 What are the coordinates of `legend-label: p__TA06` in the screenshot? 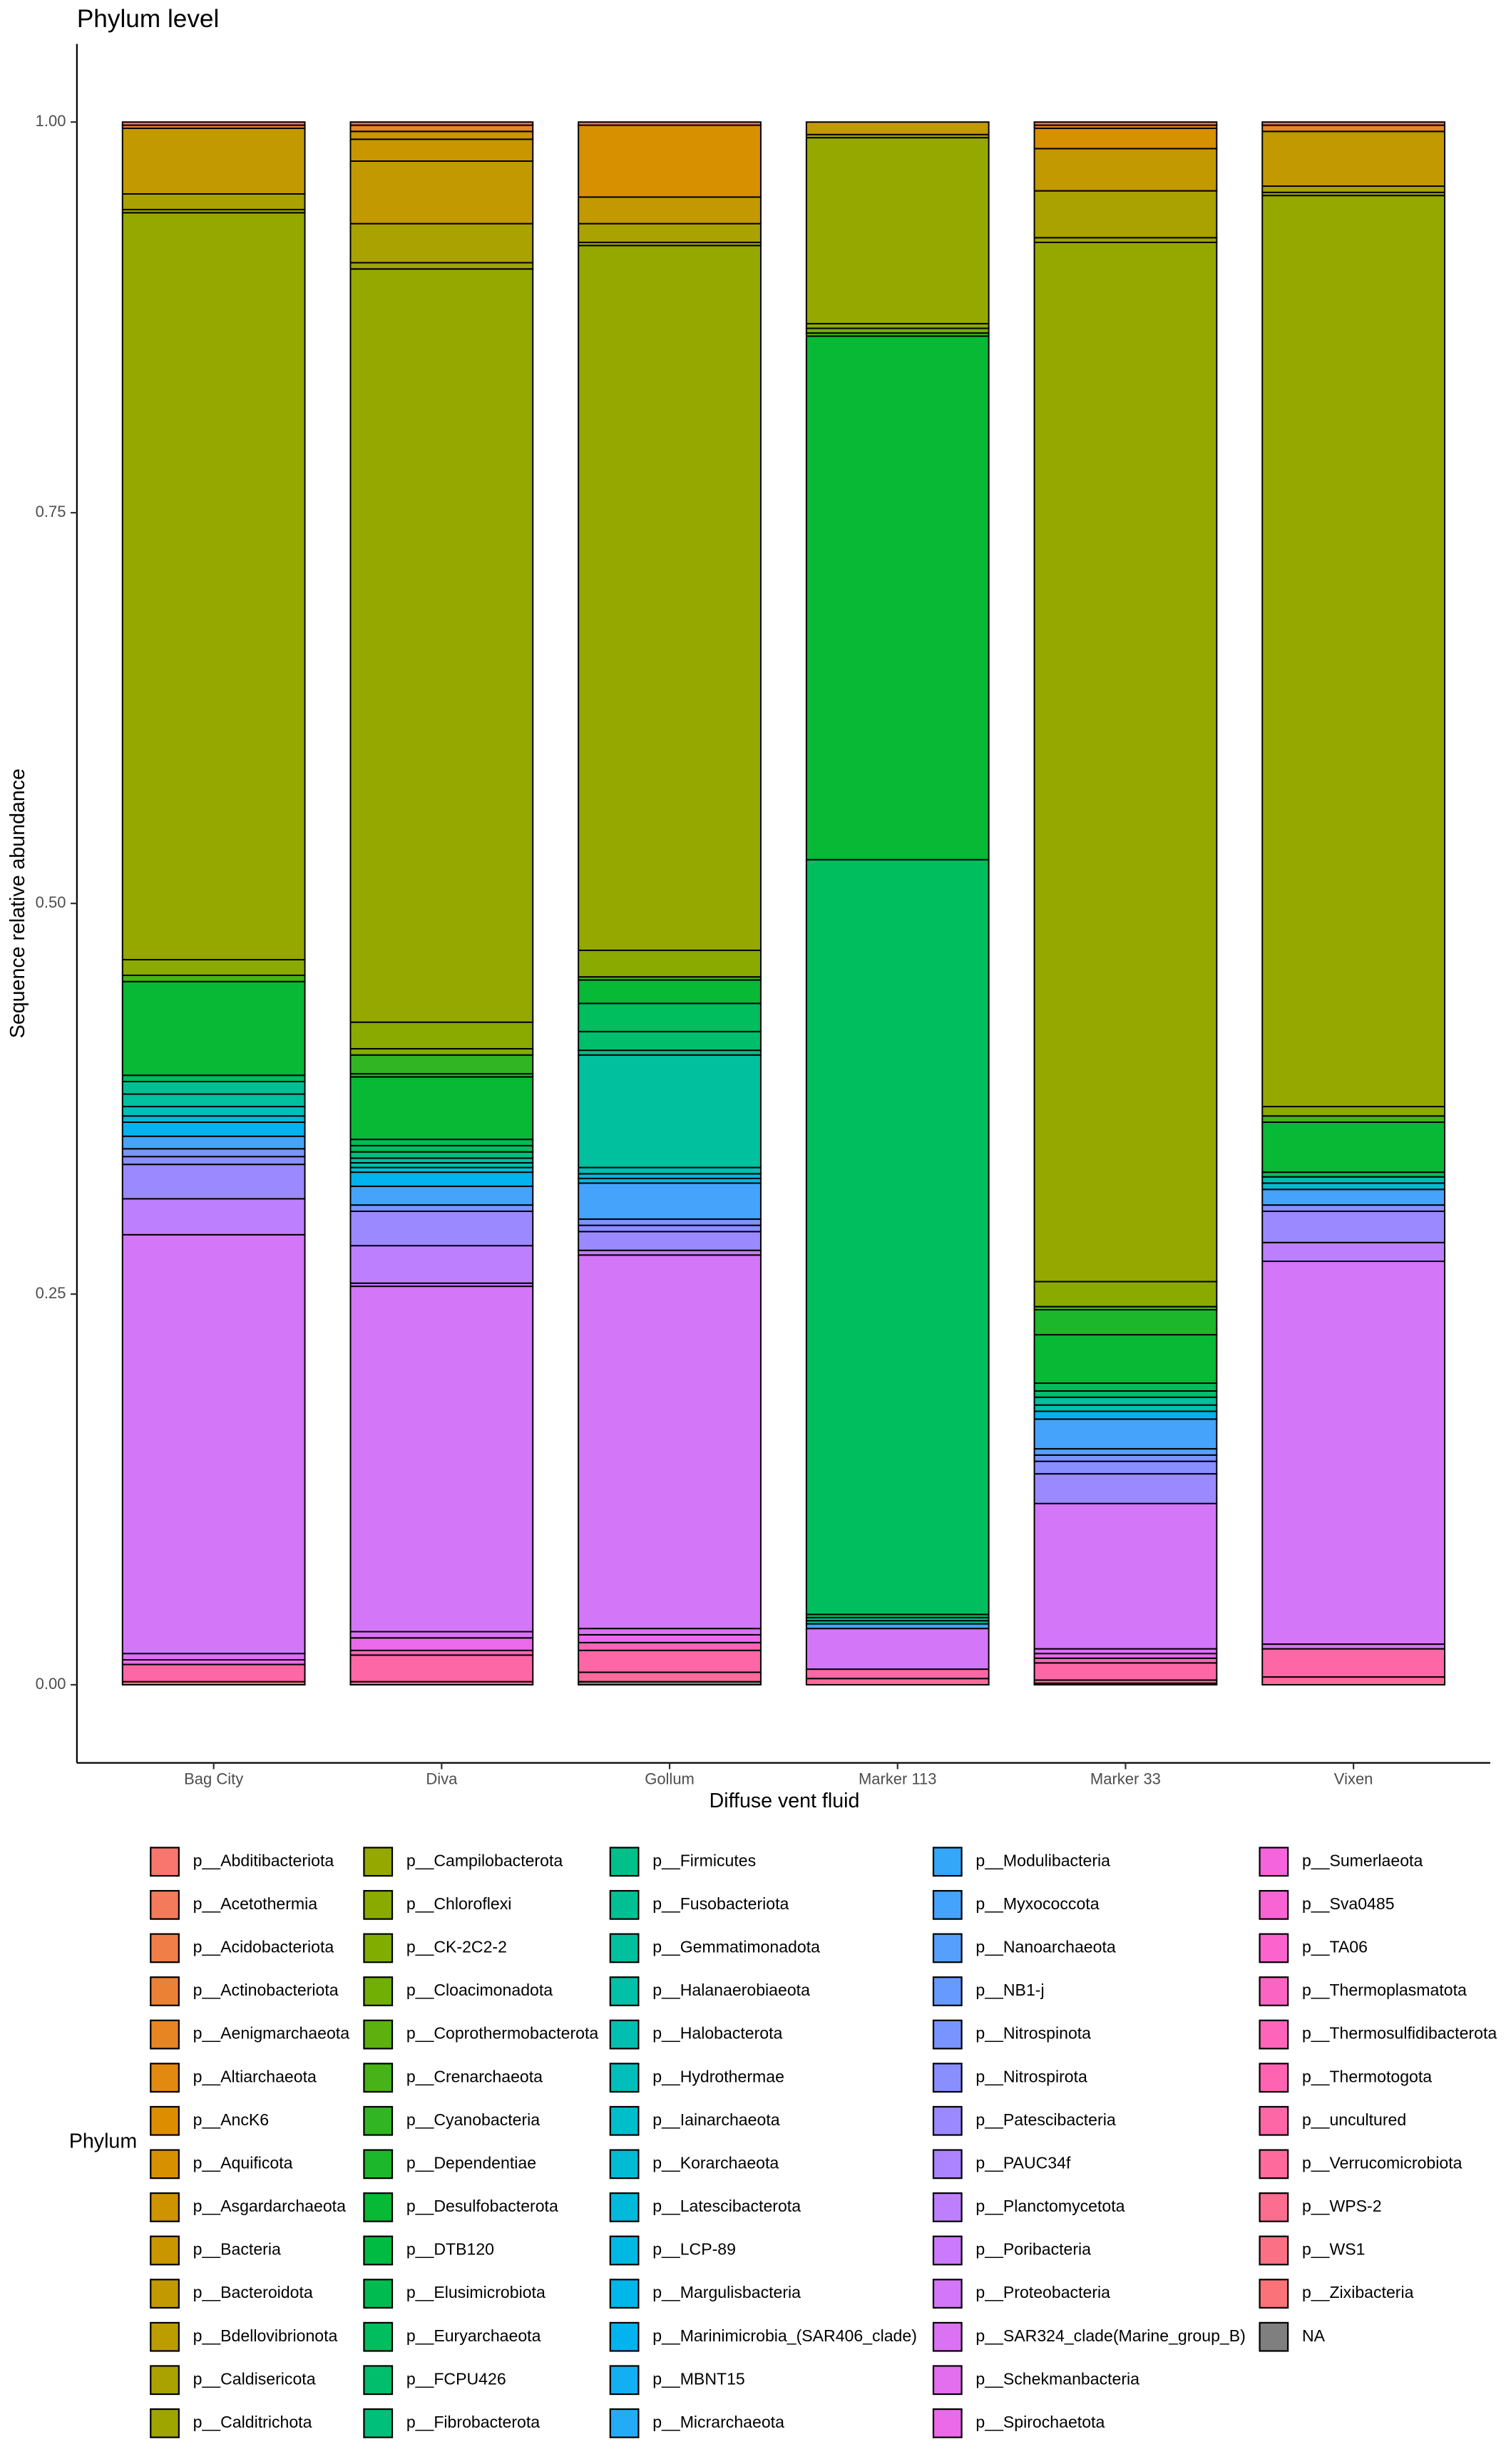 It's located at (1335, 1947).